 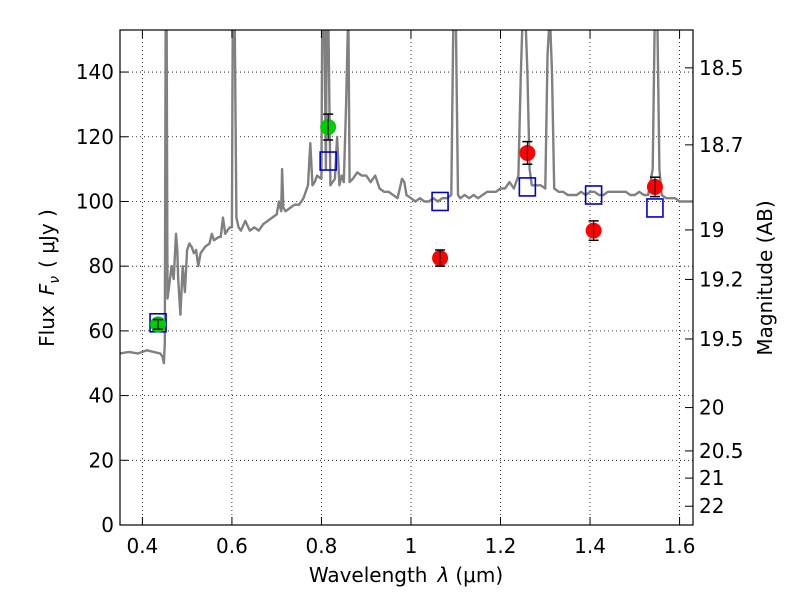 What do you see at coordinates (411, 546) in the screenshot?
I see `x-tick-label-3: 1` at bounding box center [411, 546].